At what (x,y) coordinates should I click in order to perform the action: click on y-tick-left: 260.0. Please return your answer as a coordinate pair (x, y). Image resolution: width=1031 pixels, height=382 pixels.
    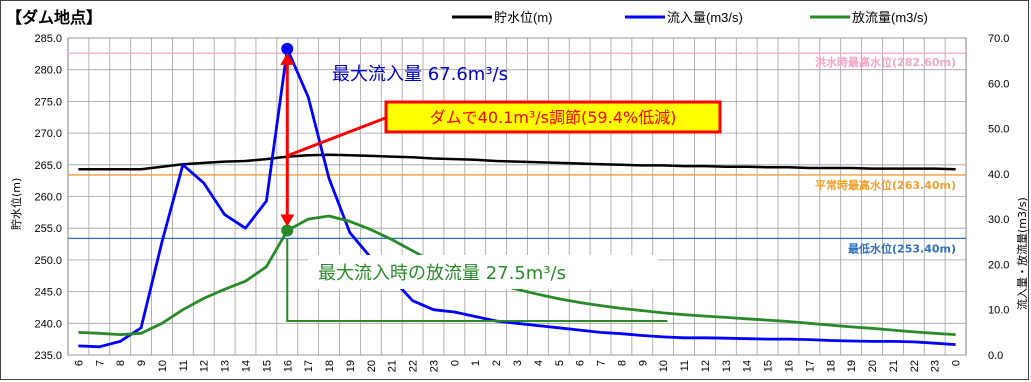
    Looking at the image, I should click on (48, 198).